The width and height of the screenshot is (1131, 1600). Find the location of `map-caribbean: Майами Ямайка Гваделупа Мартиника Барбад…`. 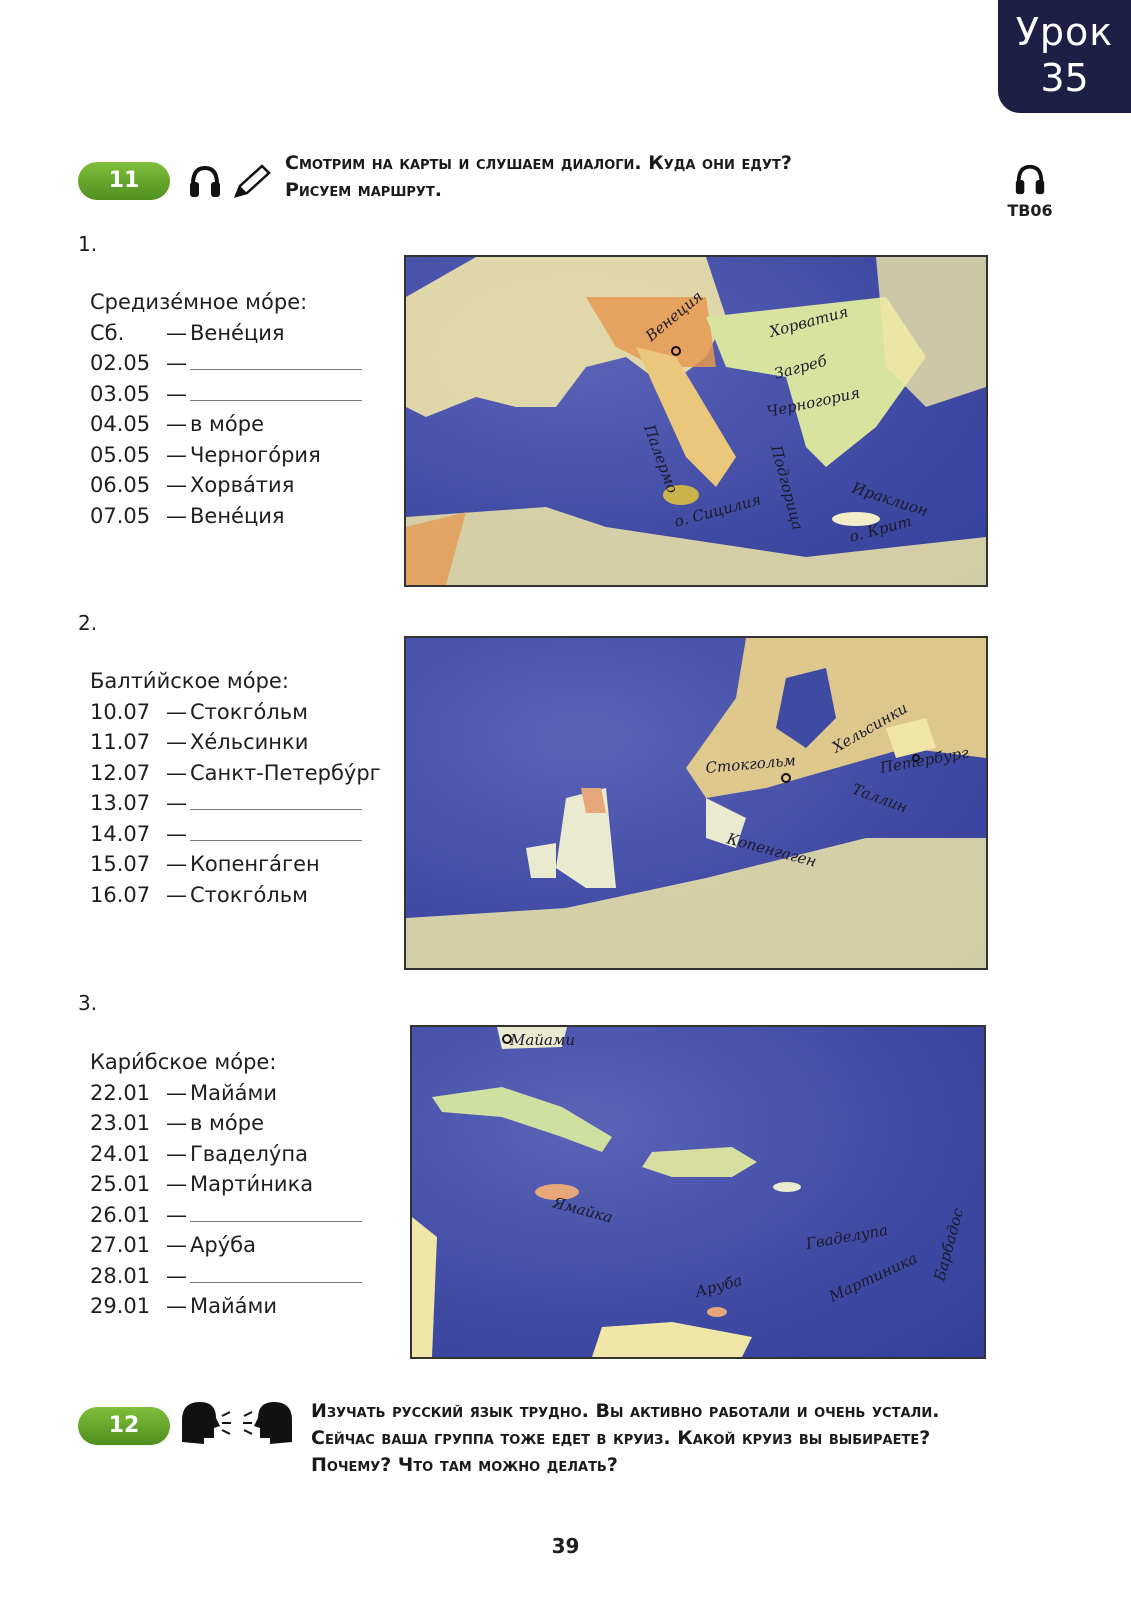

map-caribbean: Майами Ямайка Гваделупа Мартиника Барбад… is located at coordinates (698, 1192).